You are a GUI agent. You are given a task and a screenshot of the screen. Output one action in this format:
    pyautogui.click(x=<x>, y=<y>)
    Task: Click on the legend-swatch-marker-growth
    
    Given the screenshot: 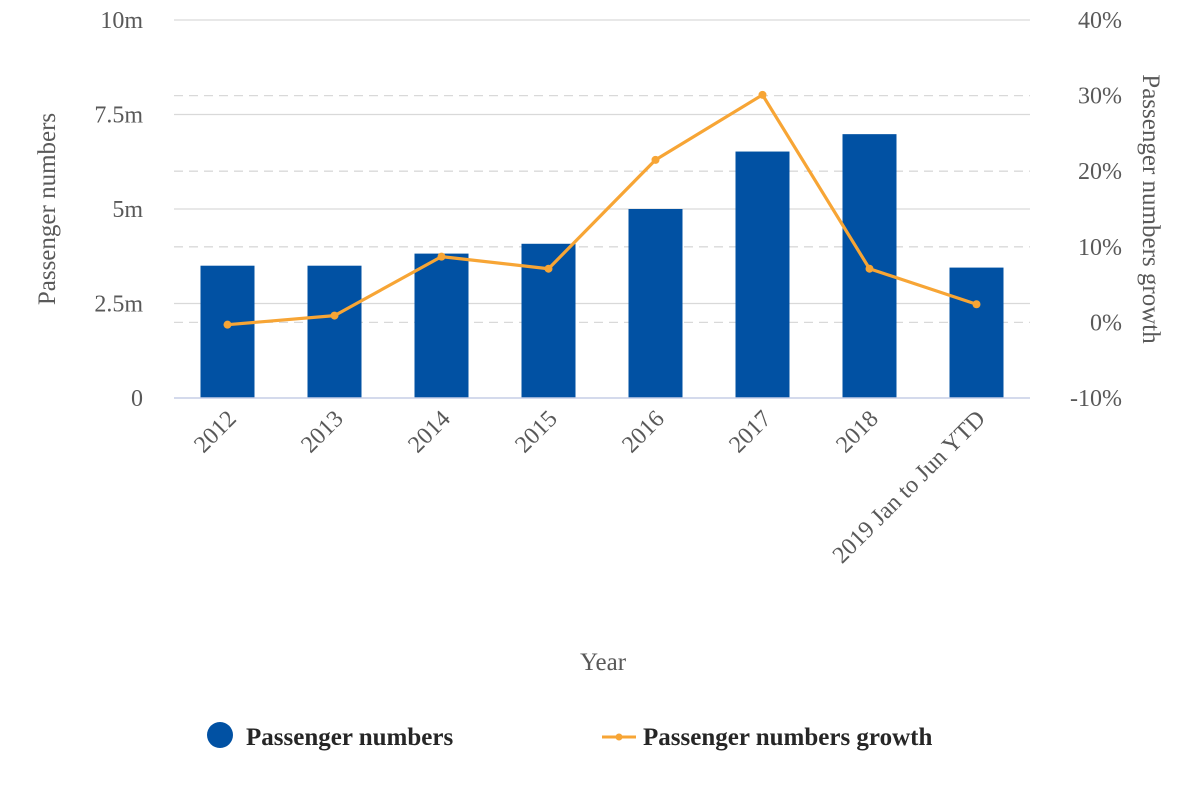 What is the action you would take?
    pyautogui.click(x=619, y=737)
    